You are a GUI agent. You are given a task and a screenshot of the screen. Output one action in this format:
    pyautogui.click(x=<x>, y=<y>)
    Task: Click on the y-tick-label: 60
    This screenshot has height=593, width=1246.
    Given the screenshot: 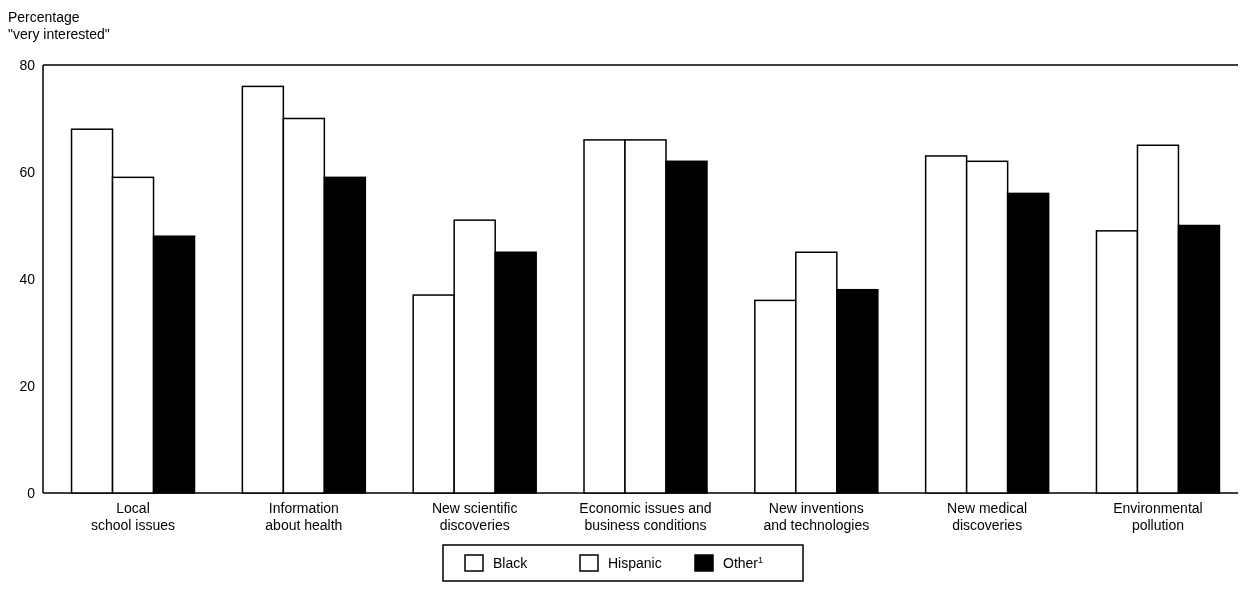 What is the action you would take?
    pyautogui.click(x=27, y=172)
    